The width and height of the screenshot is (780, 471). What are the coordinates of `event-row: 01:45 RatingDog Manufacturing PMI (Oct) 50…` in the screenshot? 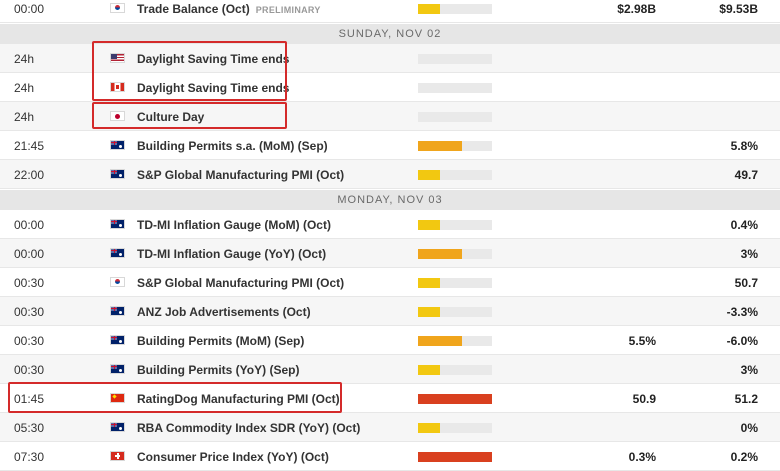 It's located at (390, 398).